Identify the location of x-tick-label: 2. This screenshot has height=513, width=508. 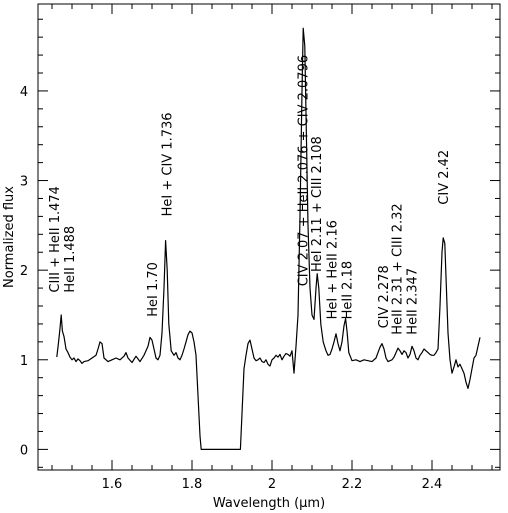
(272, 484).